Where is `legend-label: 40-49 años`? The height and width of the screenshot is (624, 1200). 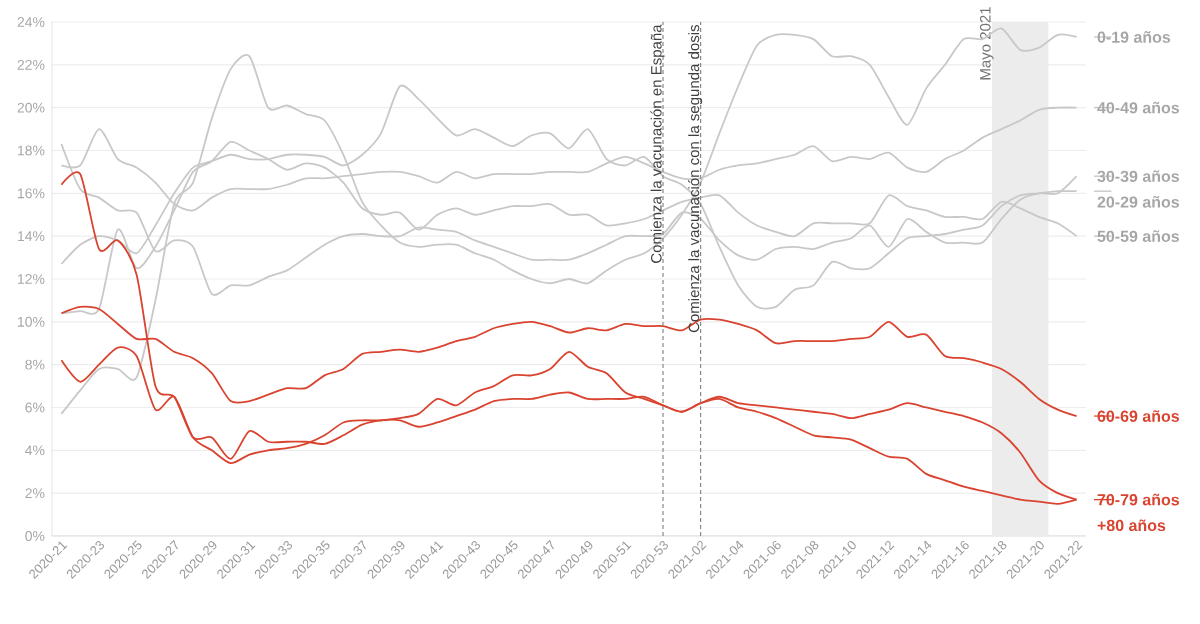 legend-label: 40-49 años is located at coordinates (1138, 107).